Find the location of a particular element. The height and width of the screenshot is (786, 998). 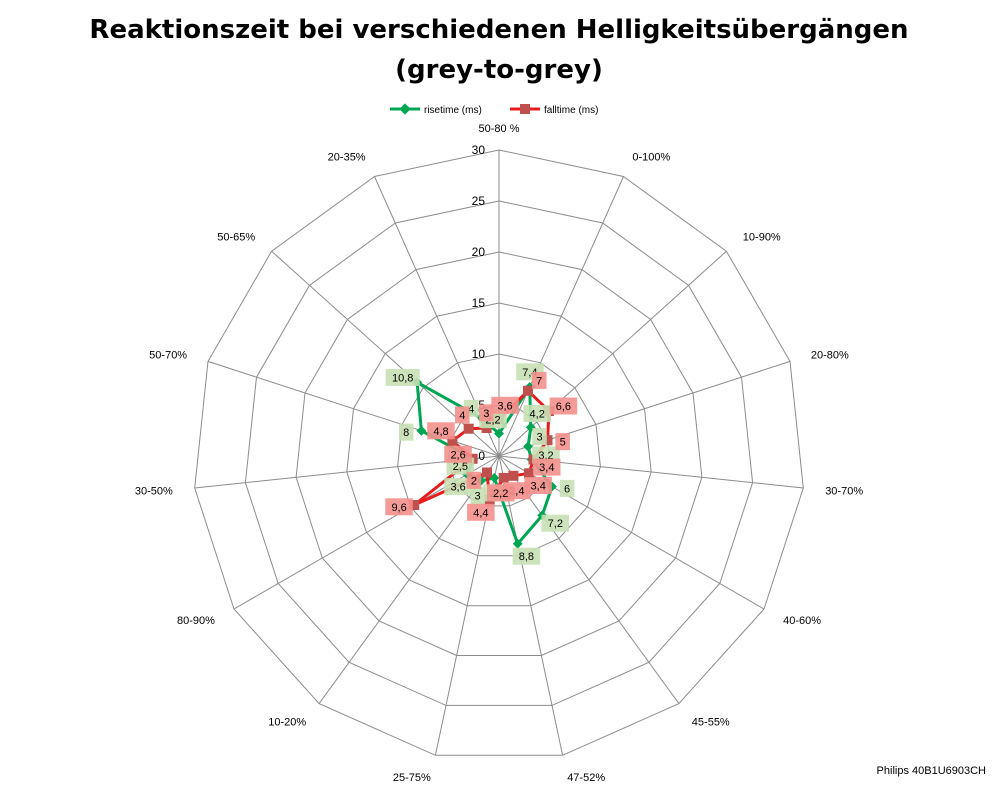

svg-text: 7 is located at coordinates (539, 381).